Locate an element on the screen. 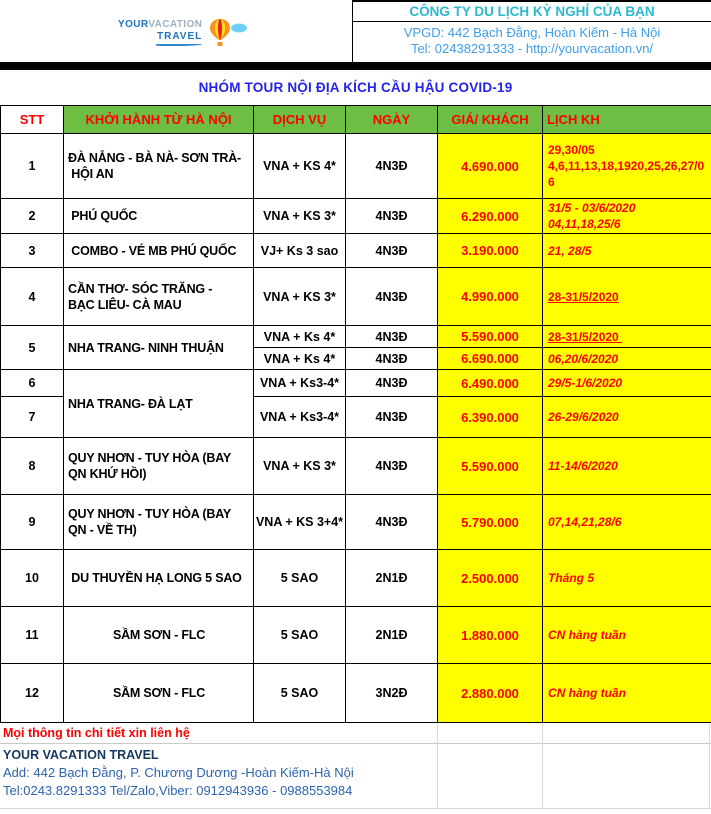  column-header-price: GIÁ/ KHÁCH is located at coordinates (490, 119).